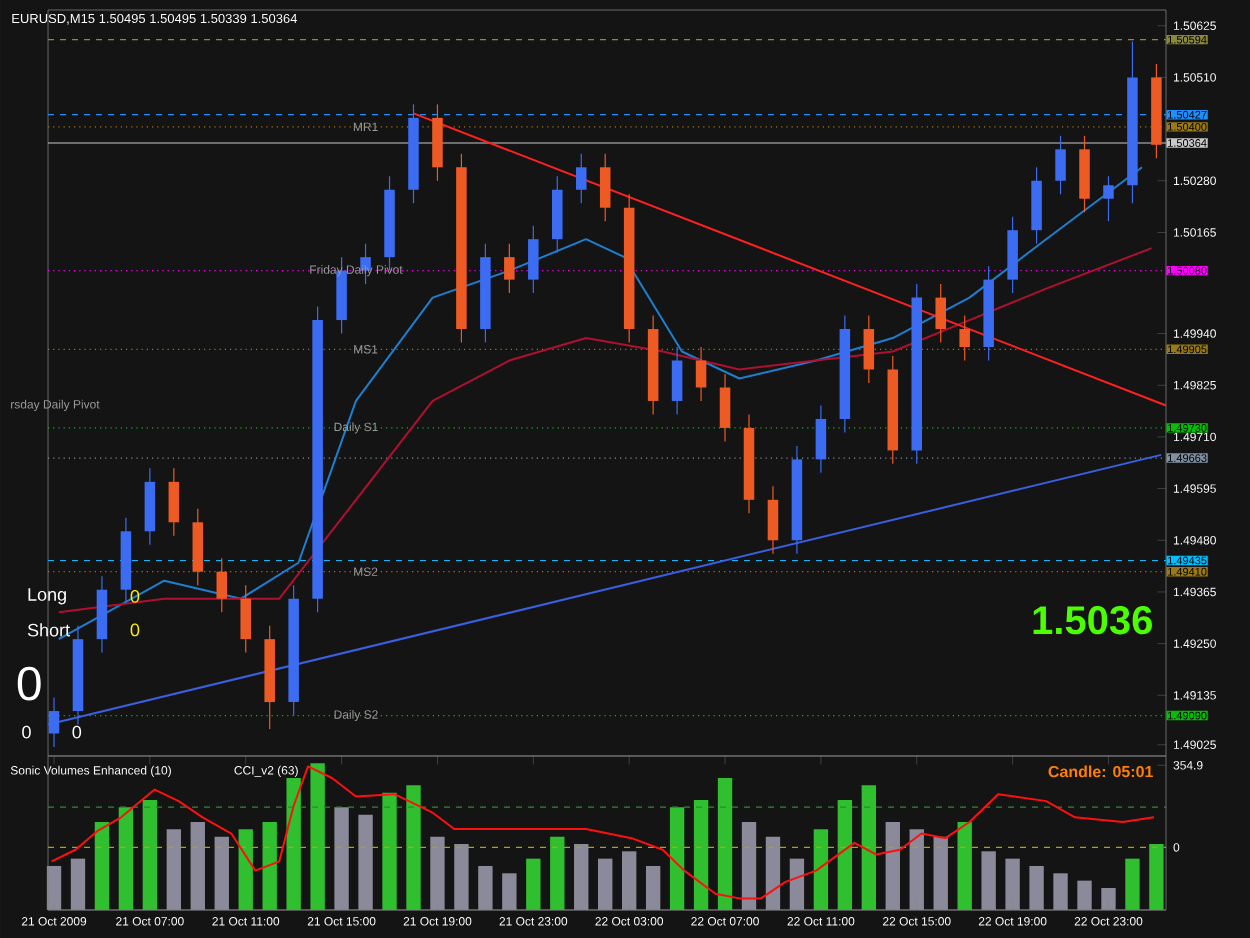 Image resolution: width=1250 pixels, height=938 pixels. I want to click on annotation: Short, so click(48, 630).